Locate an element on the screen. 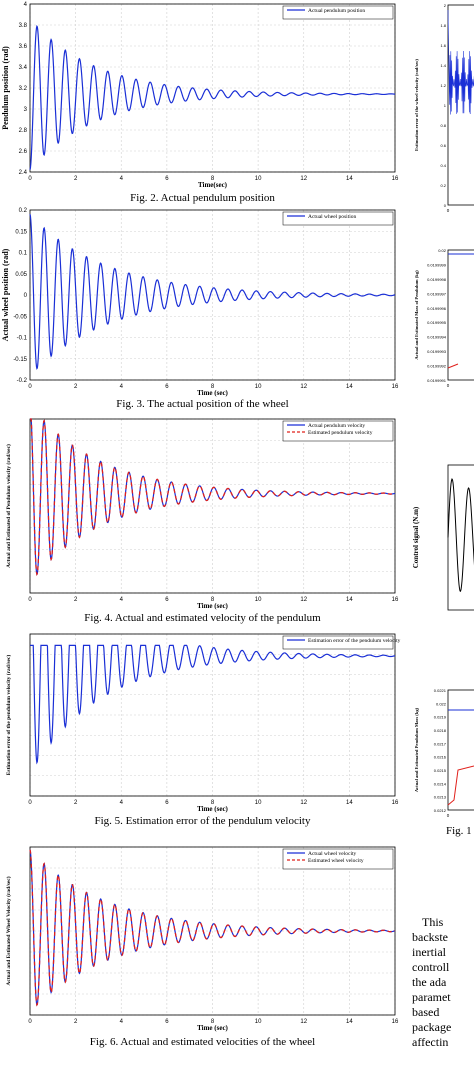  series-line-actual is located at coordinates (212, 292).